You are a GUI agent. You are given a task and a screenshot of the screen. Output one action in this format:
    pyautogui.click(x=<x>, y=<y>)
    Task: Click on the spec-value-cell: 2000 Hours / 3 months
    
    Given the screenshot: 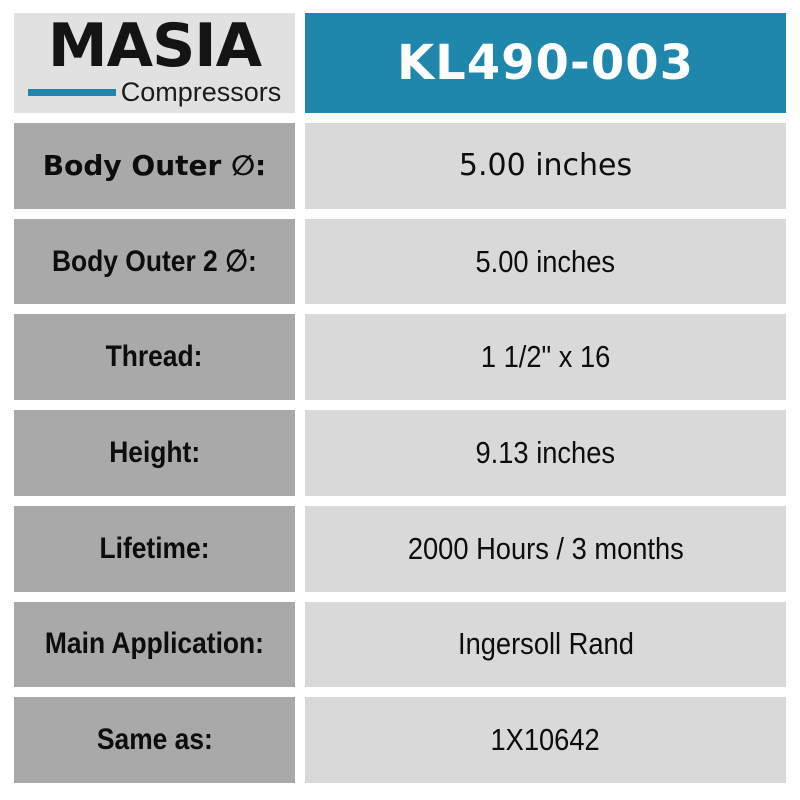 What is the action you would take?
    pyautogui.click(x=545, y=548)
    